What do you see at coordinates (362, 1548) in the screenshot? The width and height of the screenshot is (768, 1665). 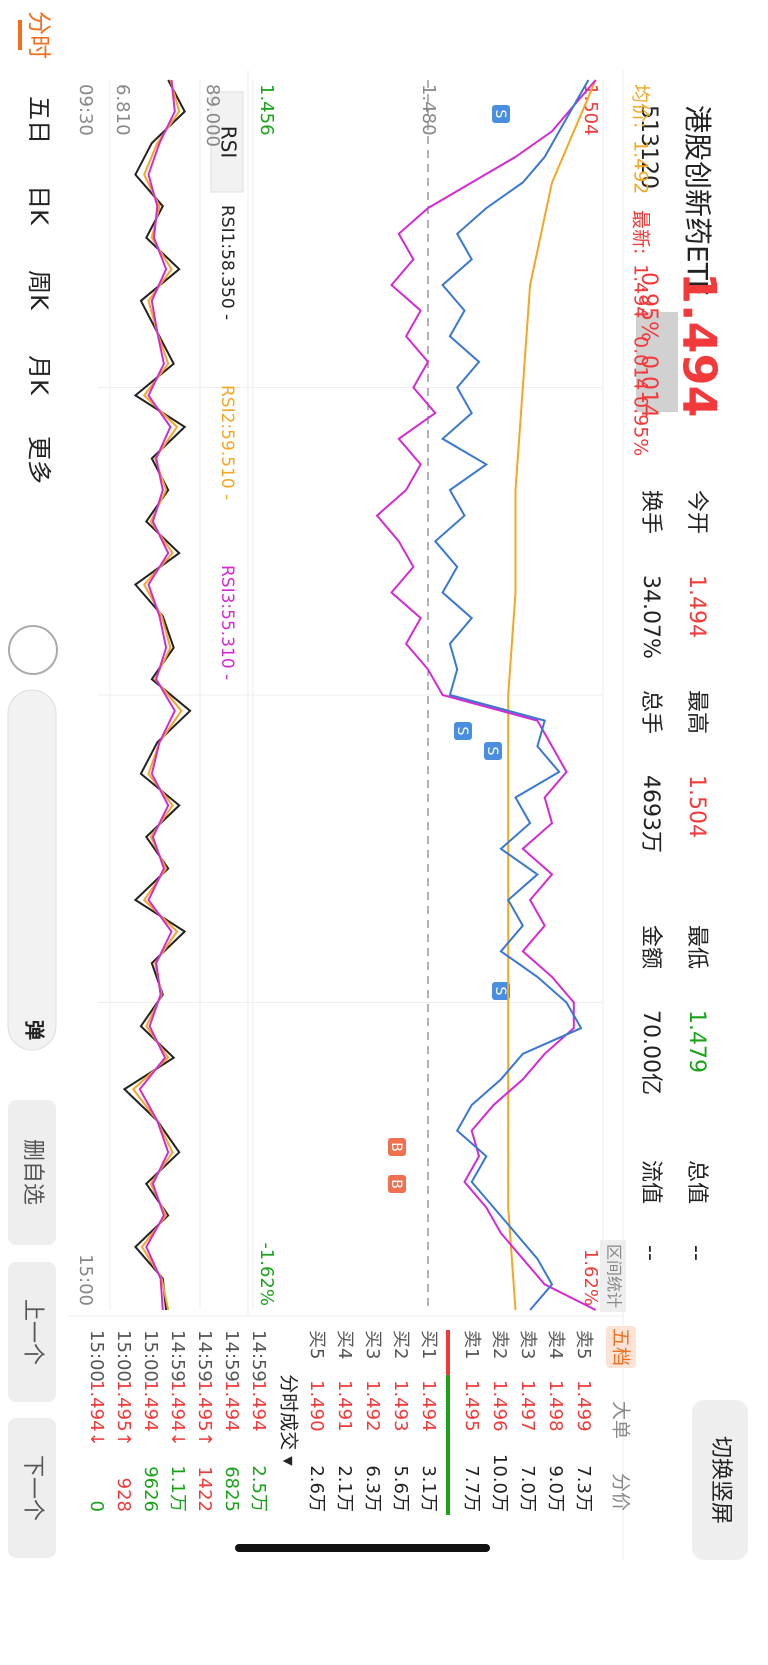 I see `home-indicator` at bounding box center [362, 1548].